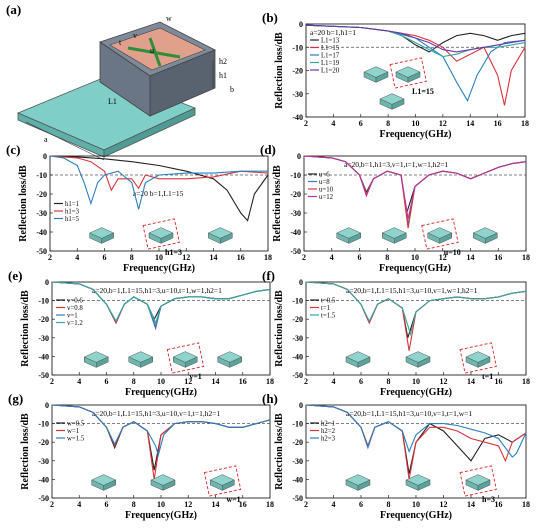 This screenshot has height=531, width=545. Describe the element at coordinates (243, 381) in the screenshot. I see `x-tick-label-e: 16` at that location.